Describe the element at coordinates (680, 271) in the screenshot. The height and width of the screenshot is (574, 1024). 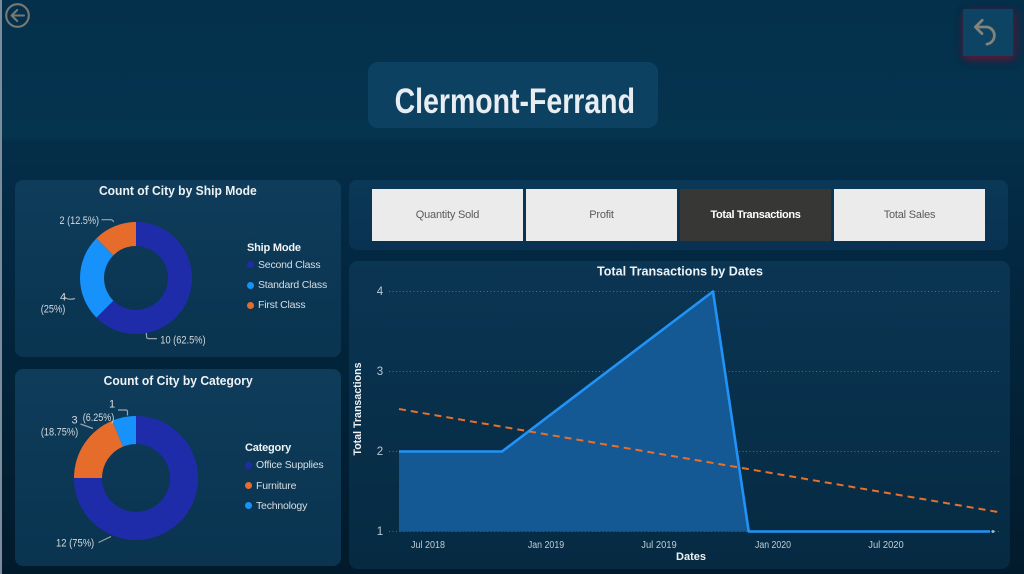
I see `svg-text: Total Transactions by Dates` at that location.